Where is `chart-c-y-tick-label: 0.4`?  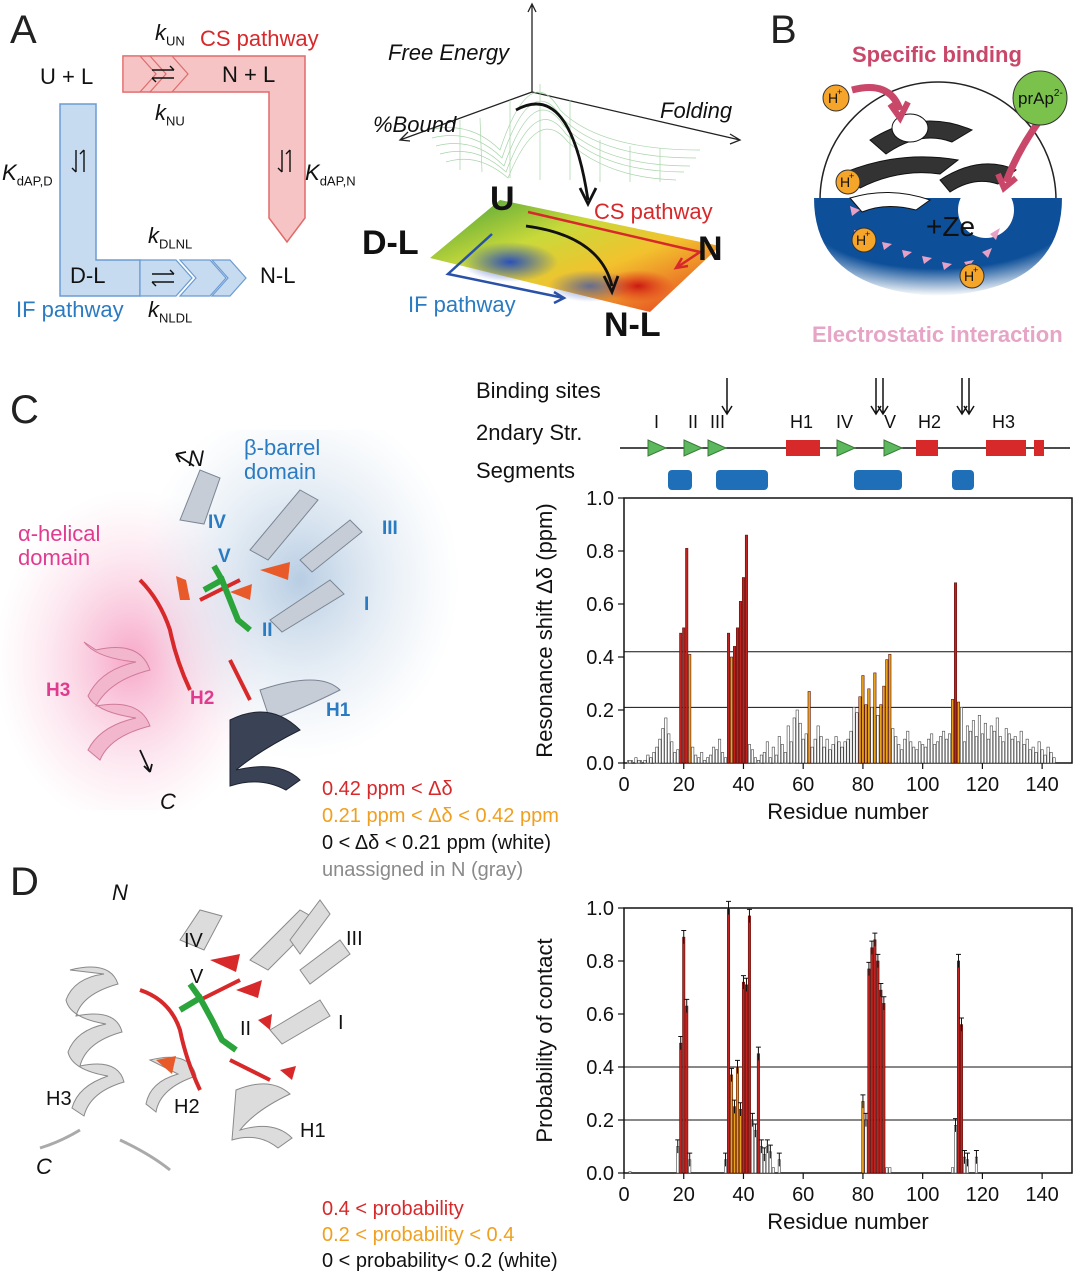 chart-c-y-tick-label: 0.4 is located at coordinates (600, 658).